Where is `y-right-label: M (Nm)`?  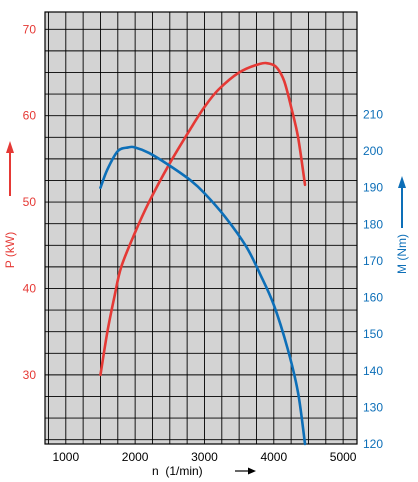
y-right-label: M (Nm) is located at coordinates (402, 254).